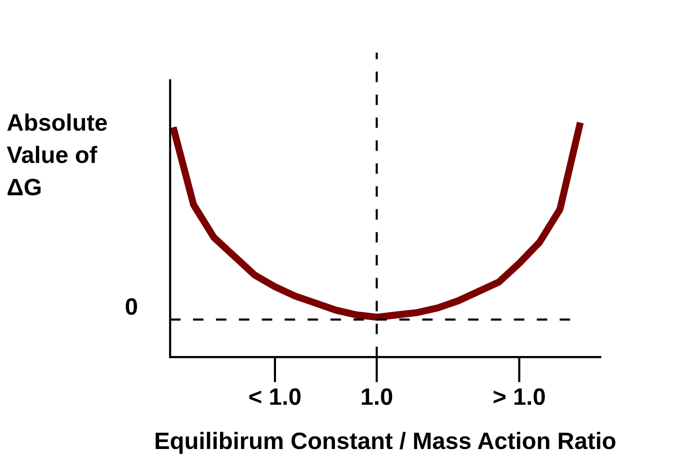  I want to click on ref-line-label: 0, so click(132, 306).